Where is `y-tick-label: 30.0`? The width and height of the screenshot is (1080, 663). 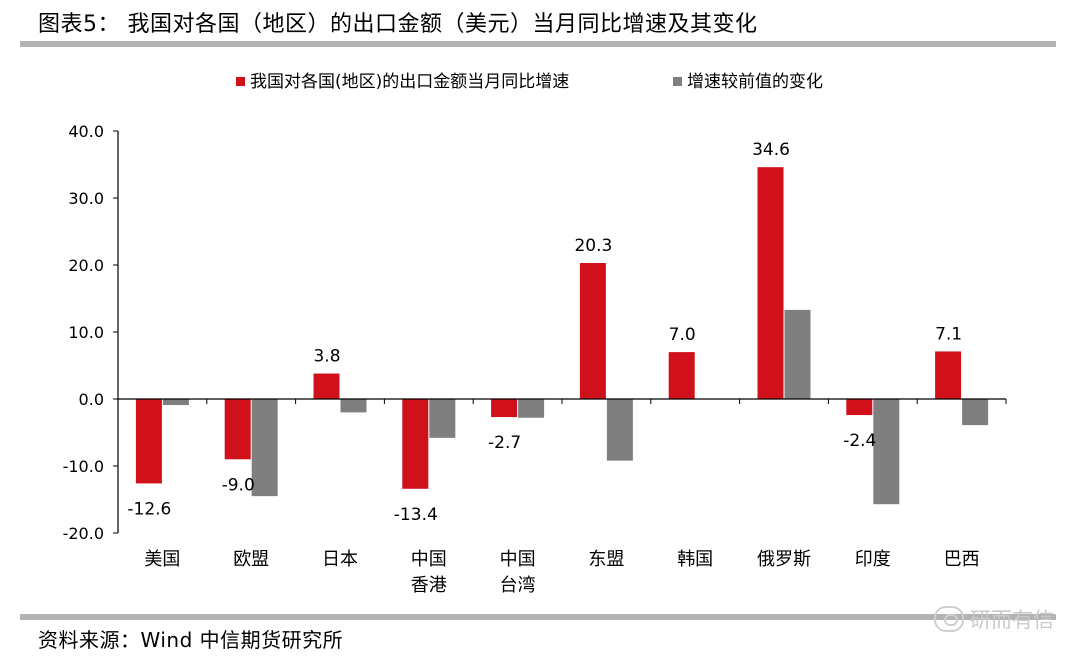 y-tick-label: 30.0 is located at coordinates (86, 198).